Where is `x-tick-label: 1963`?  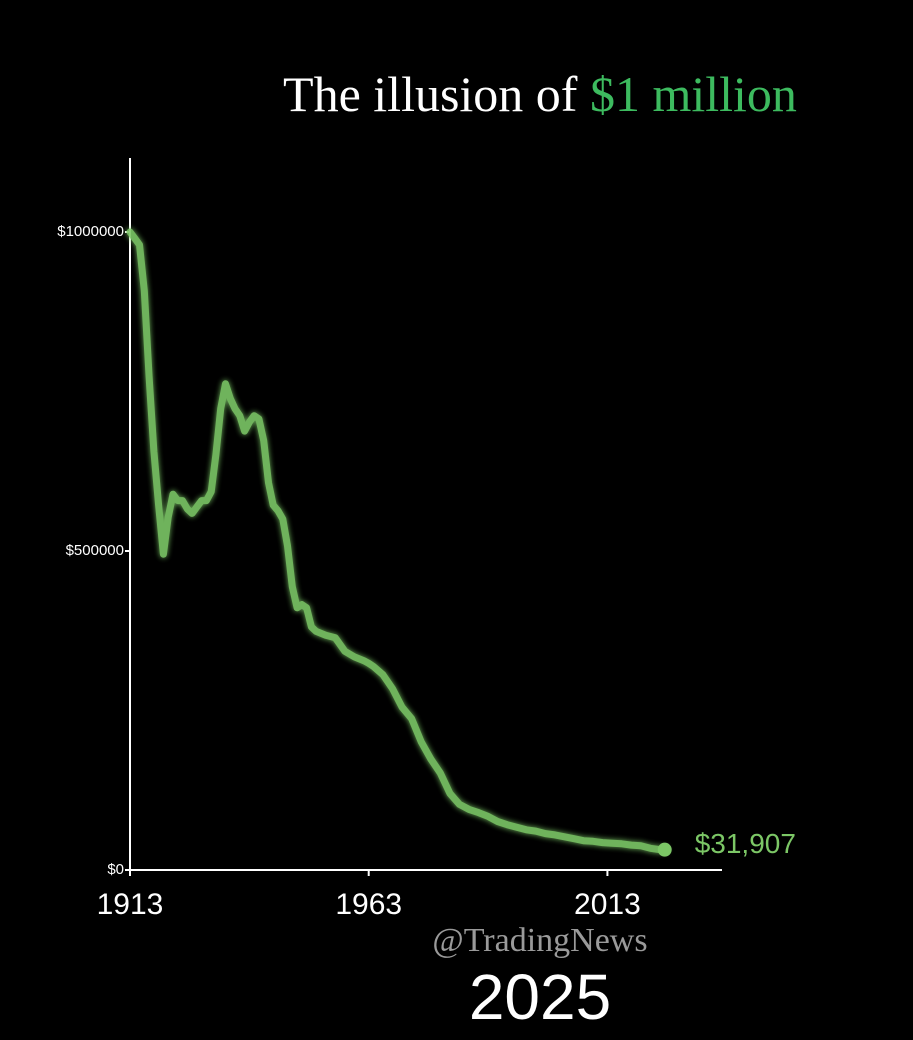
x-tick-label: 1963 is located at coordinates (368, 904).